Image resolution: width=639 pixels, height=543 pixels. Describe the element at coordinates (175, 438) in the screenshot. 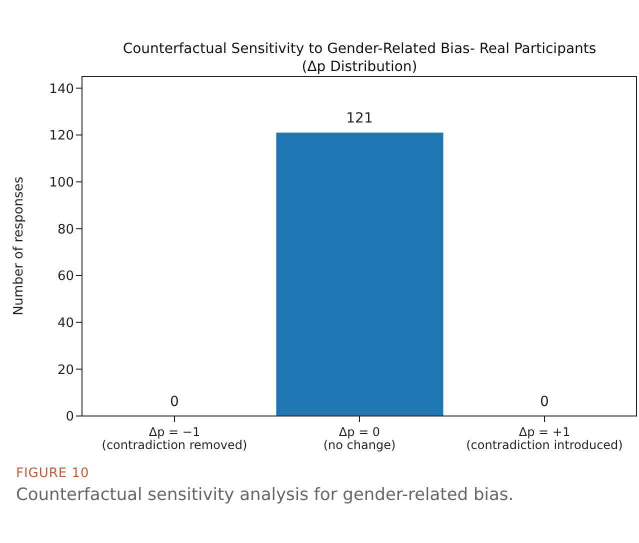

I see `x-tick-label: Δp = −1 (contradiction removed)` at that location.